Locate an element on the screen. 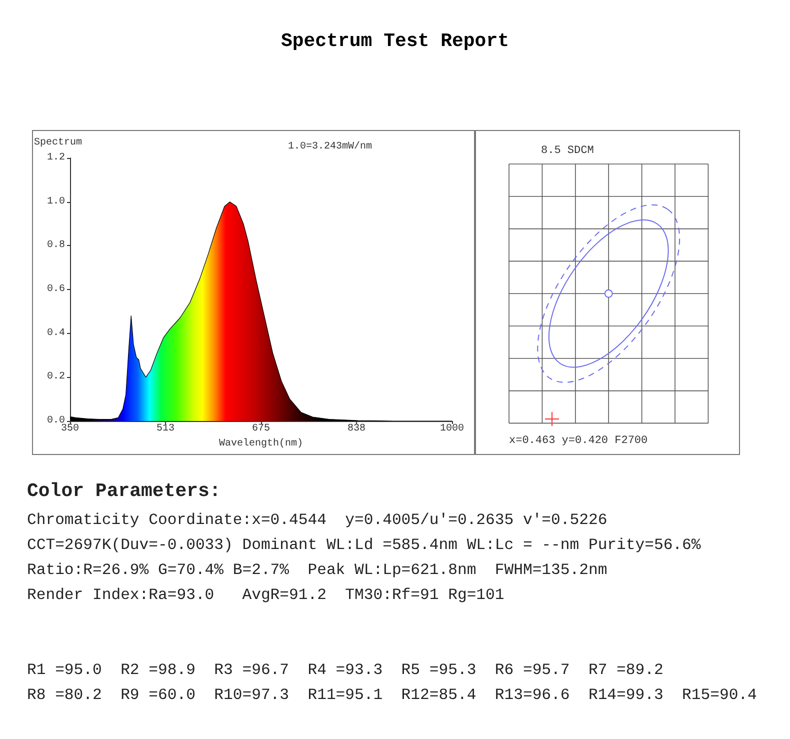  text: R8 =80.2 R9 =60.0 R10=97.3 R11=95.1 R12=85.4 R13=96.6 R14=99.3 R15=90.4 is located at coordinates (392, 695).